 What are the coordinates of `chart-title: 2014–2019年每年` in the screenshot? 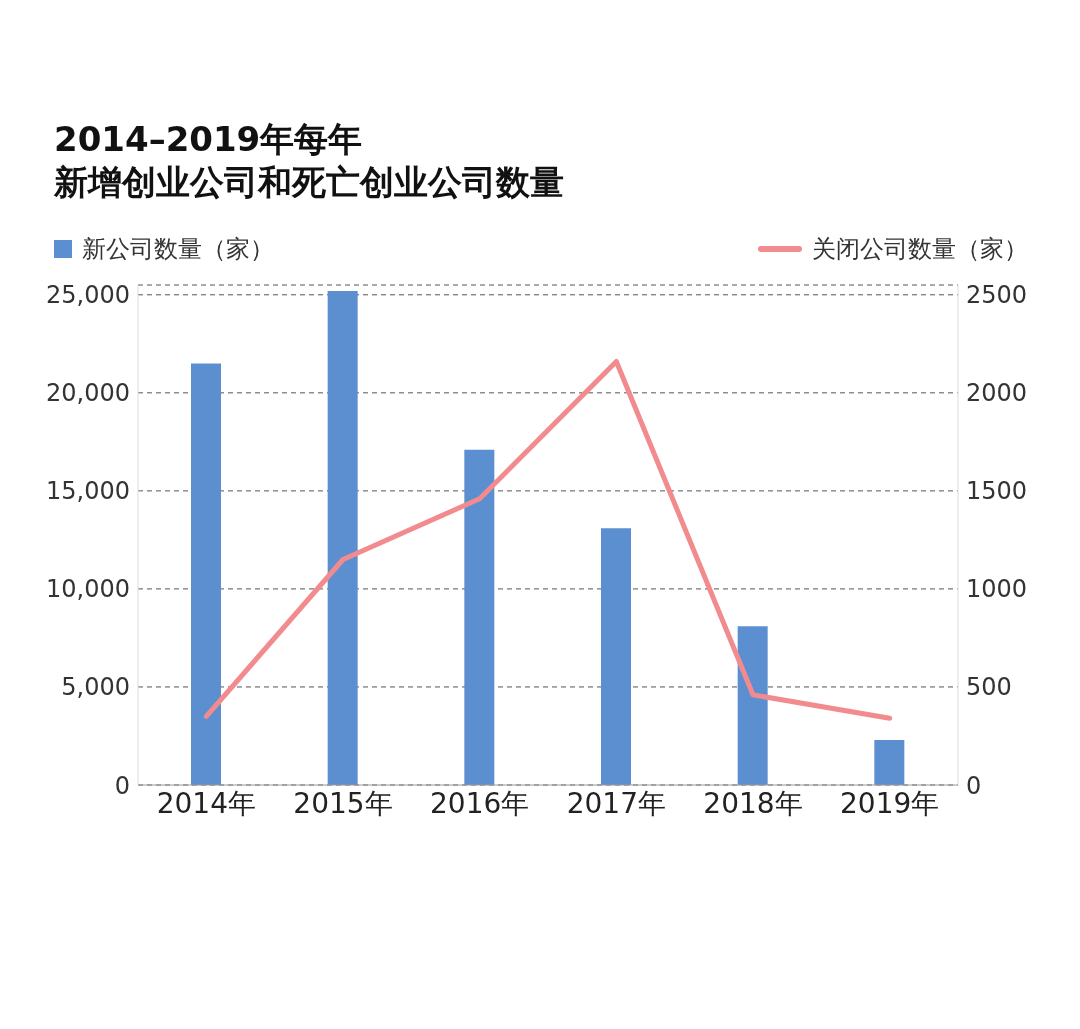 It's located at (209, 139).